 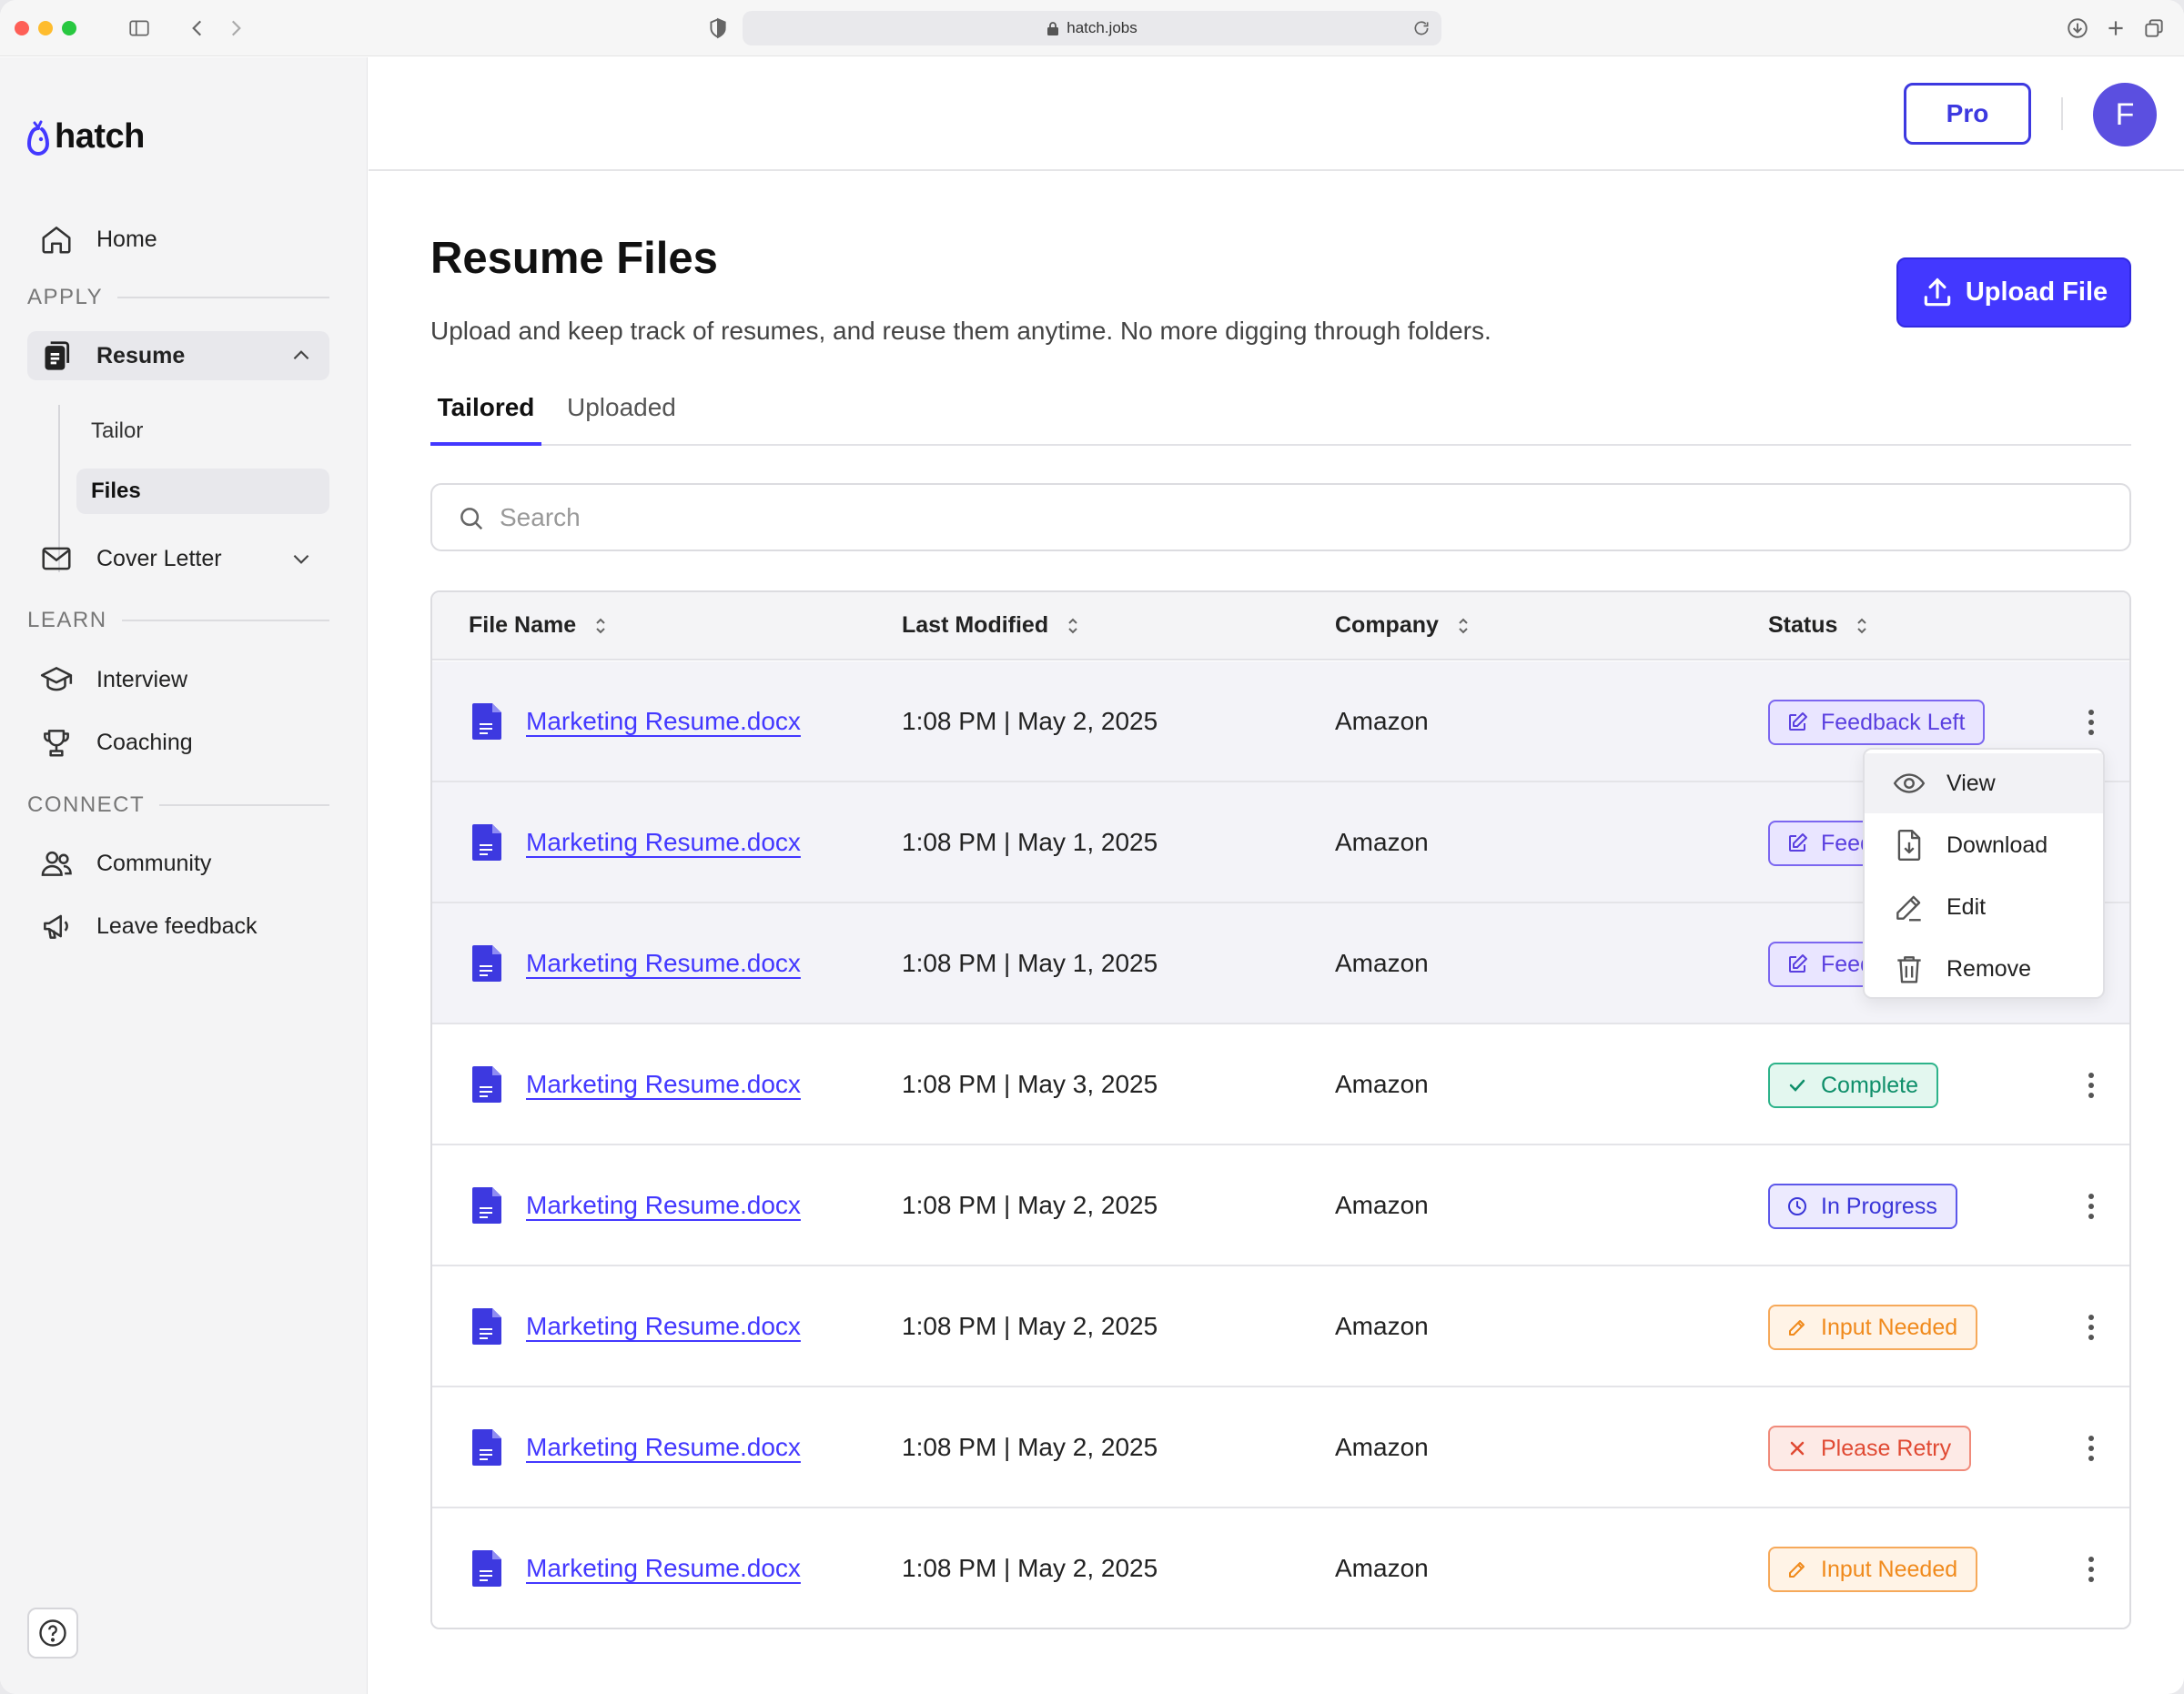 I want to click on sidebar-item-label: Resume, so click(x=141, y=355).